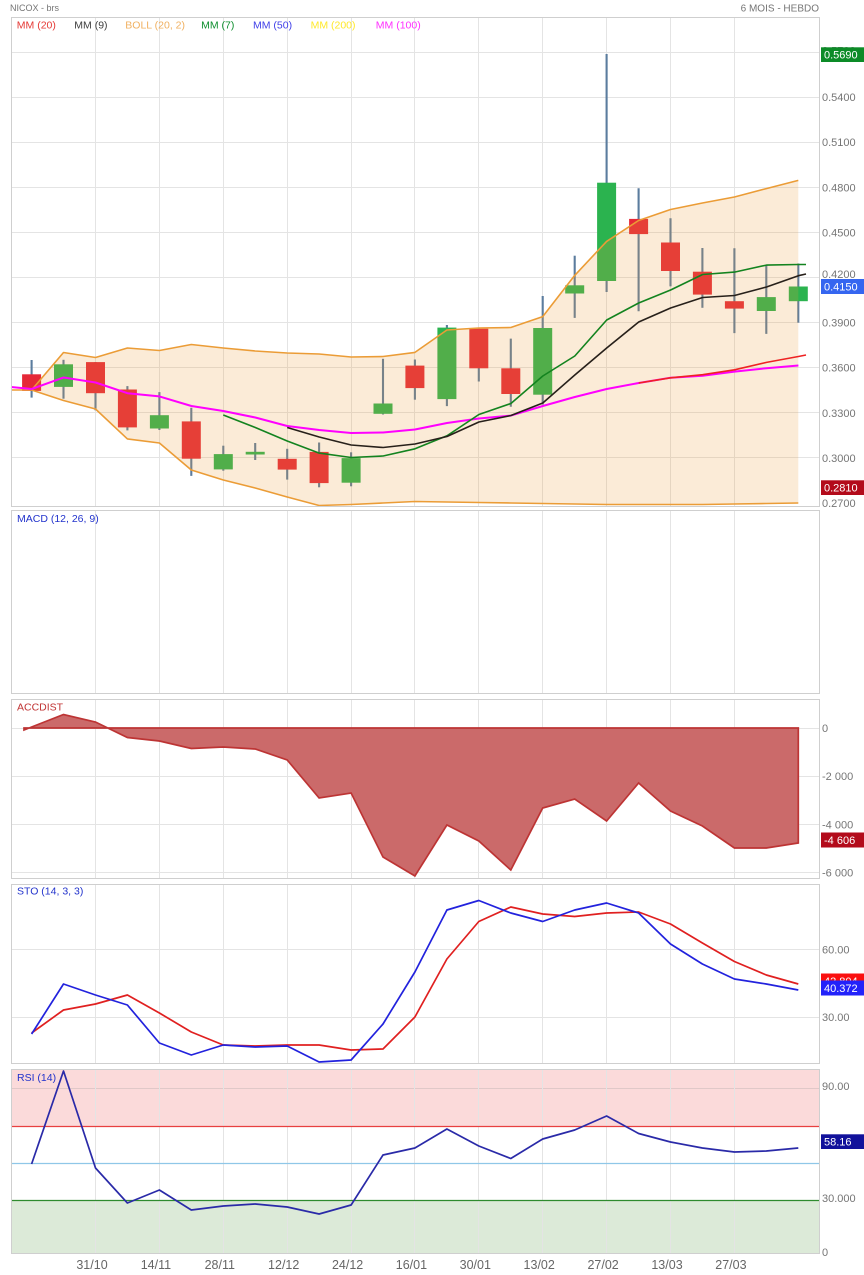 Image resolution: width=864 pixels, height=1275 pixels. What do you see at coordinates (666, 1265) in the screenshot?
I see `svg-text: 13/03` at bounding box center [666, 1265].